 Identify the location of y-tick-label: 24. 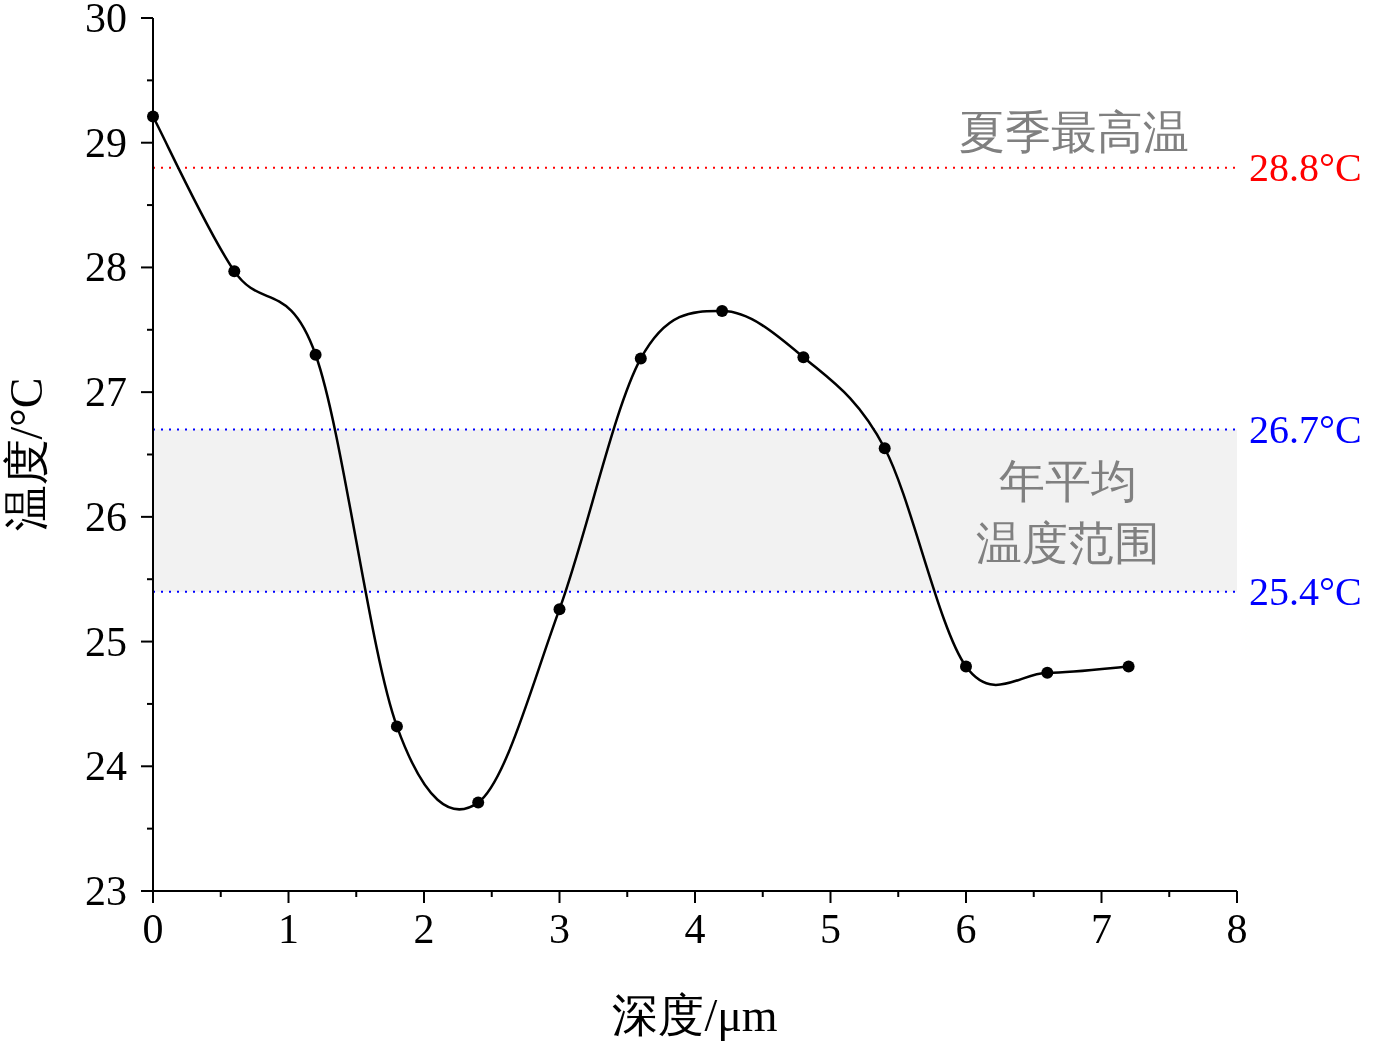
(106, 766).